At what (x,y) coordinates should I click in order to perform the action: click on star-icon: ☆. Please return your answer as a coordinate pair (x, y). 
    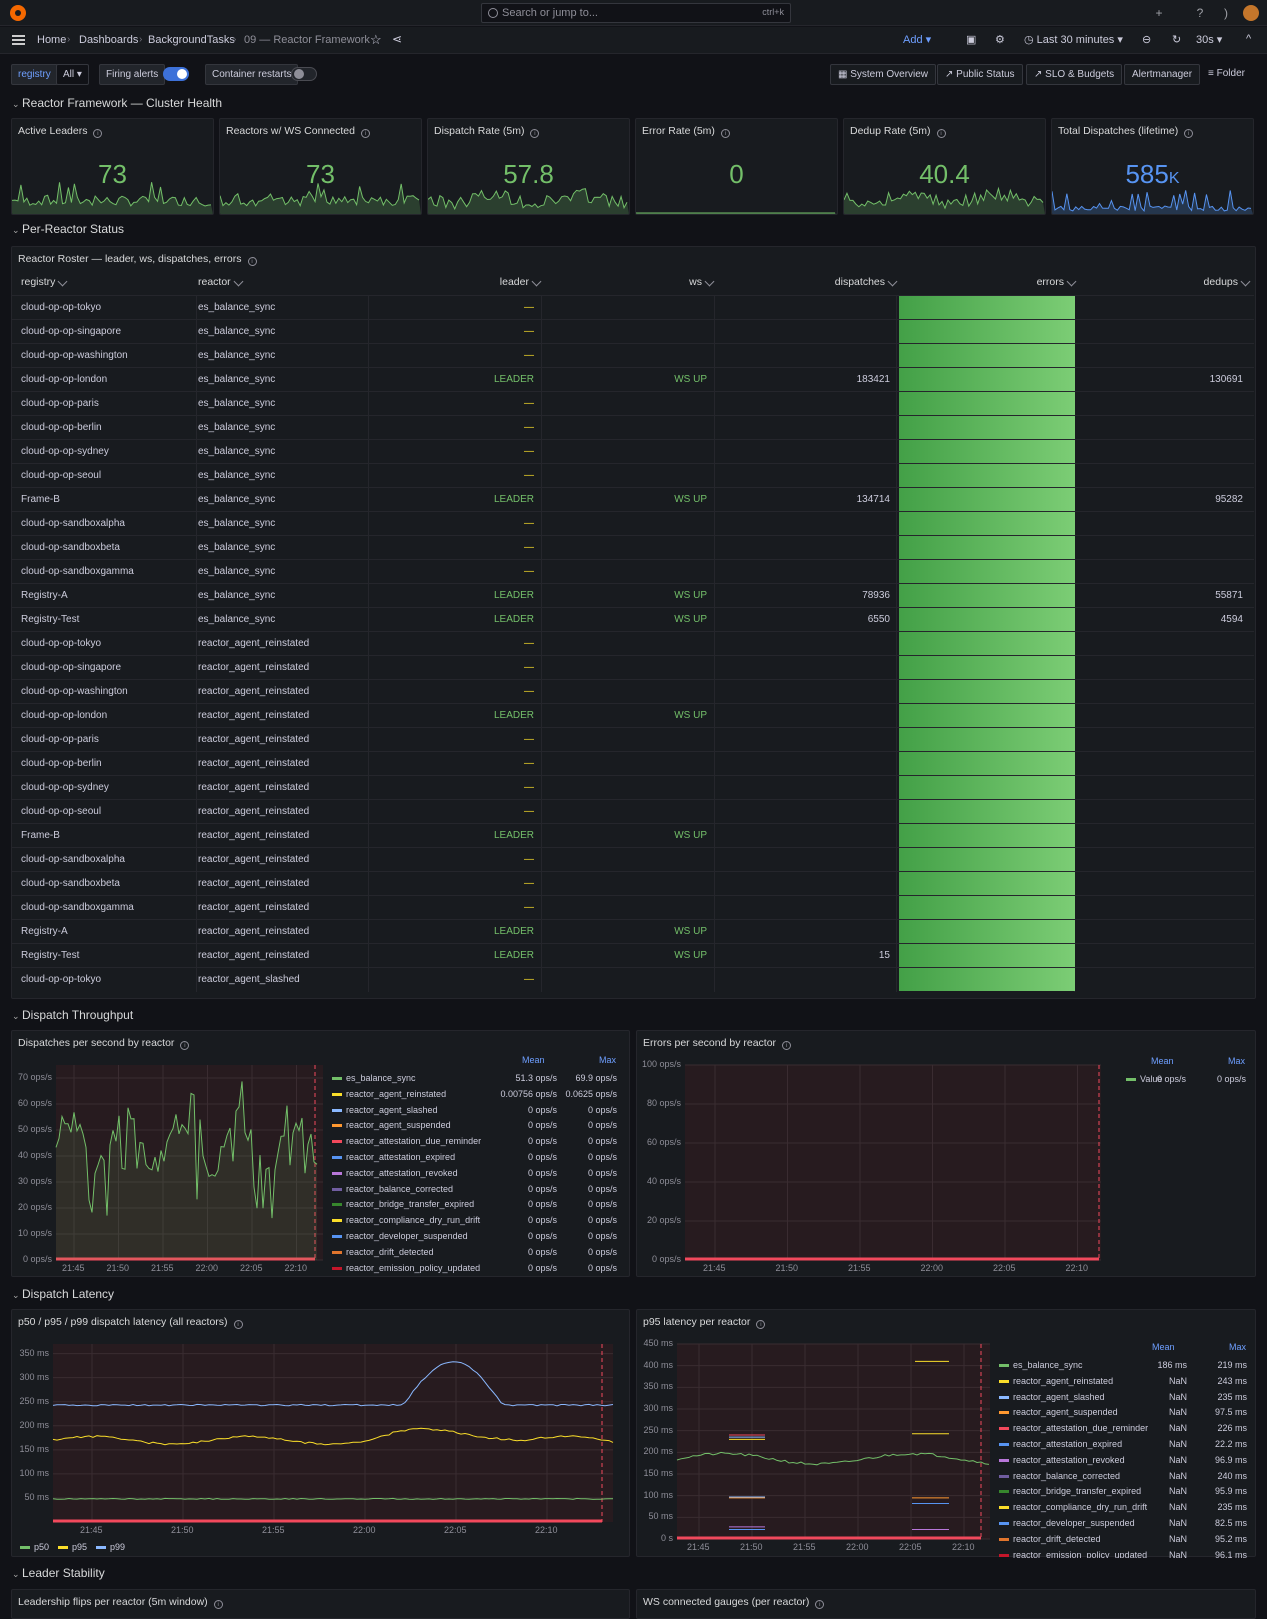
    Looking at the image, I should click on (376, 39).